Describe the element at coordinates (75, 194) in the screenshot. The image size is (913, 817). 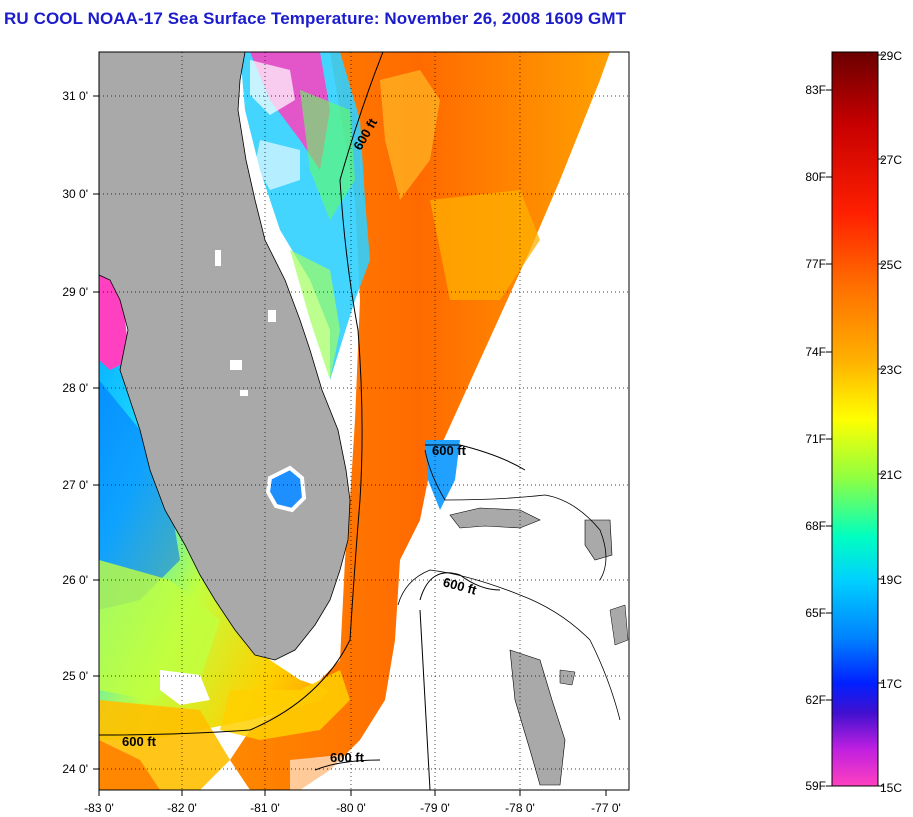
I see `lat-label: 30 0'` at that location.